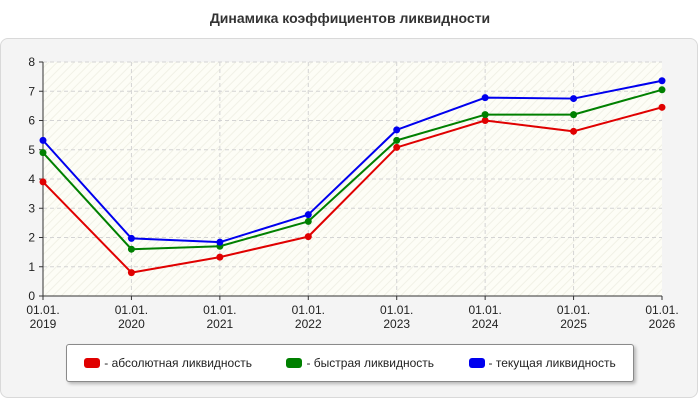 This screenshot has height=400, width=700. Describe the element at coordinates (31, 238) in the screenshot. I see `y-tick-label: 2` at that location.